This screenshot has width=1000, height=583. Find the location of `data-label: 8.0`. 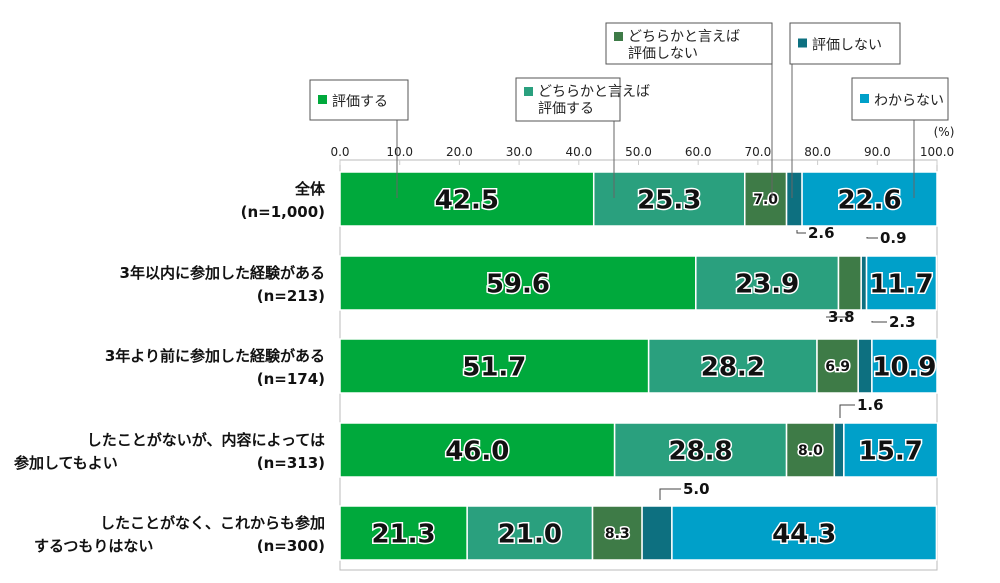

data-label: 8.0 is located at coordinates (810, 451).